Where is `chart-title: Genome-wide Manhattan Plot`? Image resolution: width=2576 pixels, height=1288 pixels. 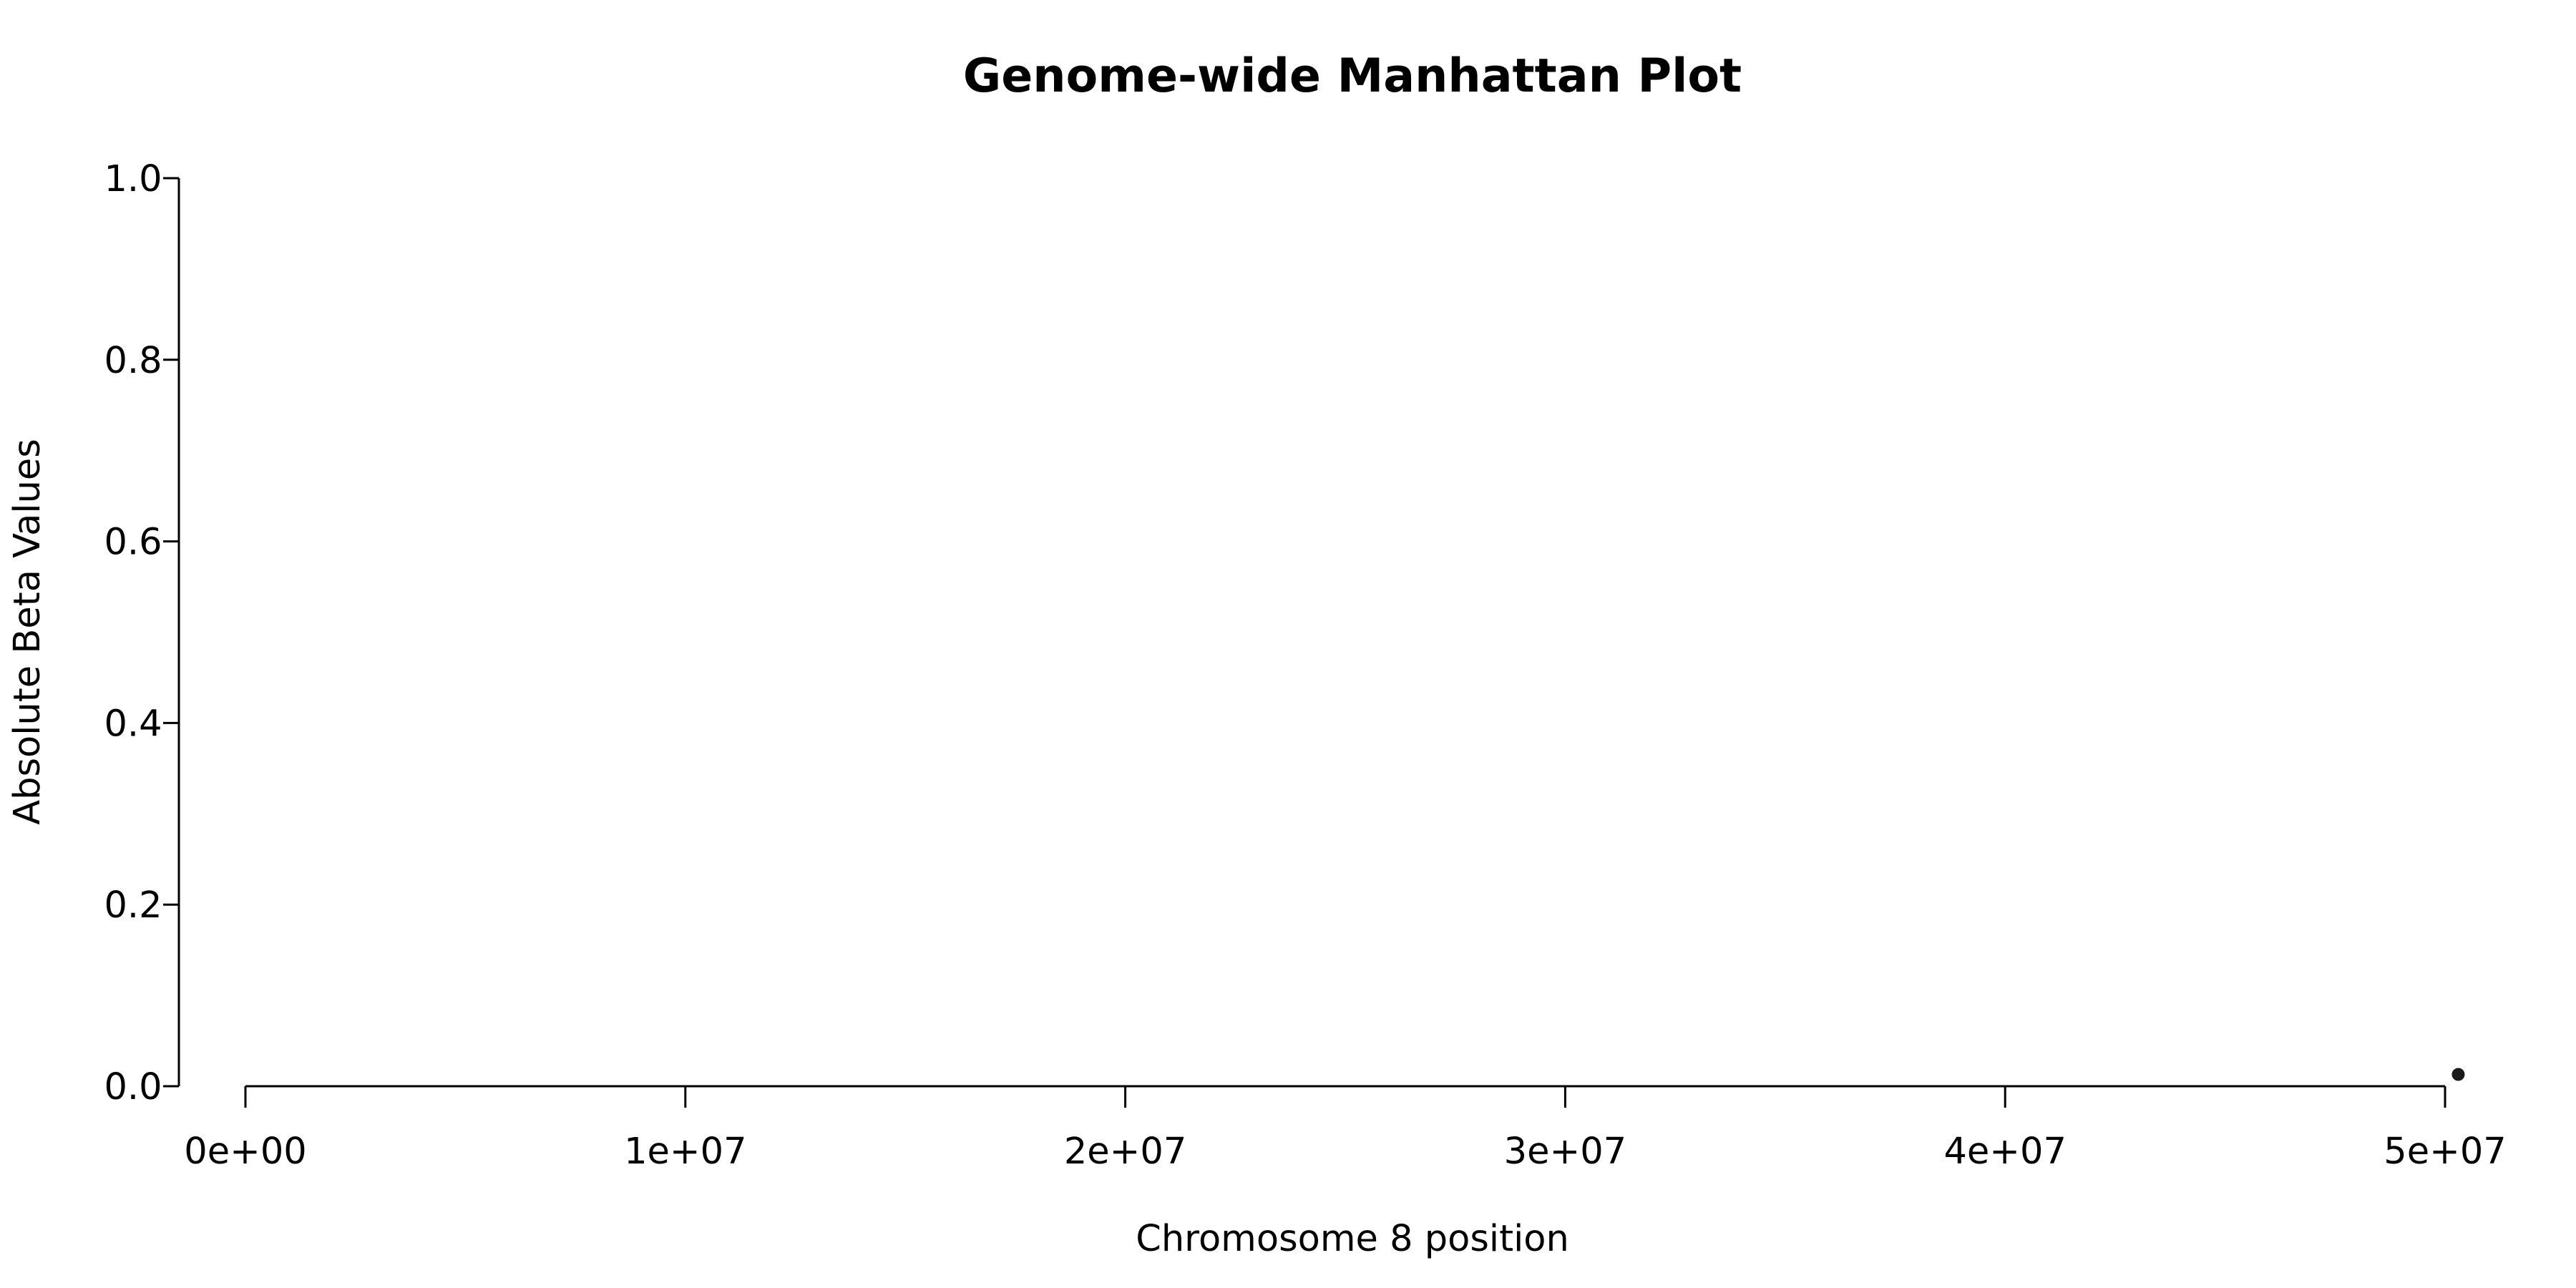 chart-title: Genome-wide Manhattan Plot is located at coordinates (1352, 76).